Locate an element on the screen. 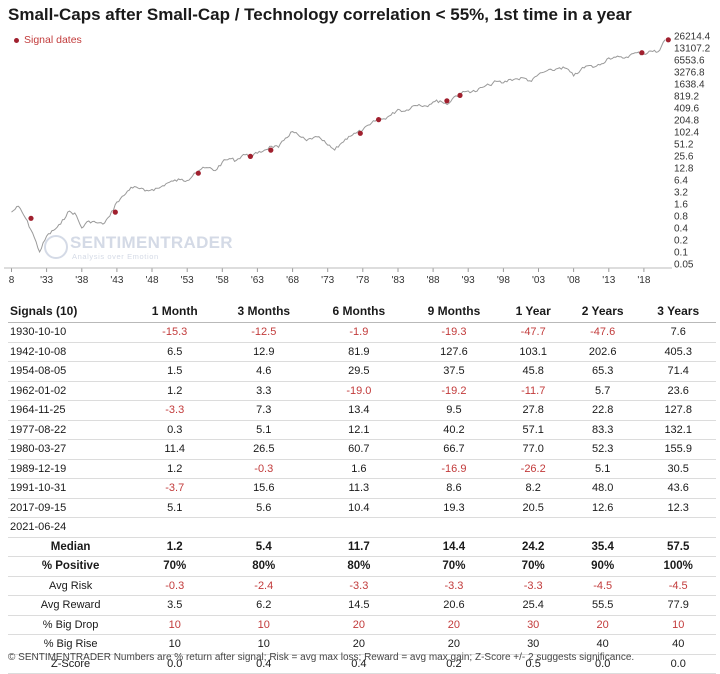 This screenshot has width=720, height=674. summary-row-zscore: Z-Score 0.0 0.4 0.4 0.2 0.5 0.0 0.0 is located at coordinates (362, 664).